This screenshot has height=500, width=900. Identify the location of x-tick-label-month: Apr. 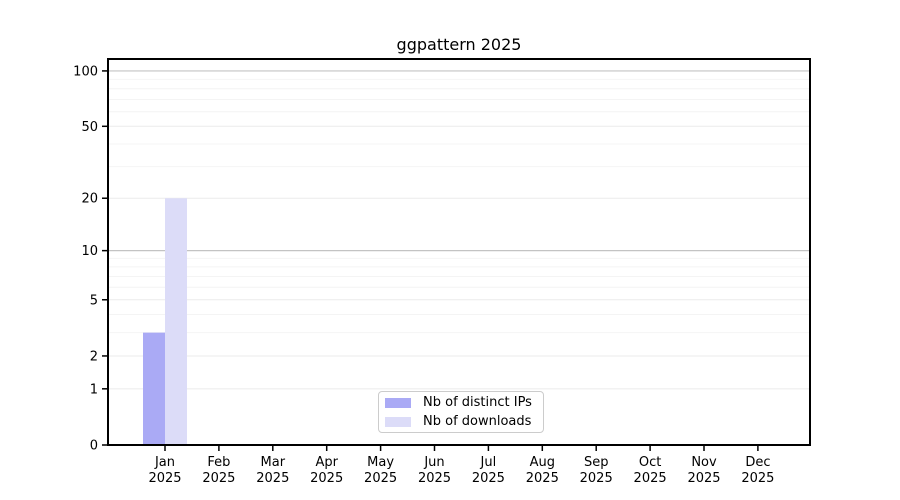
(326, 462).